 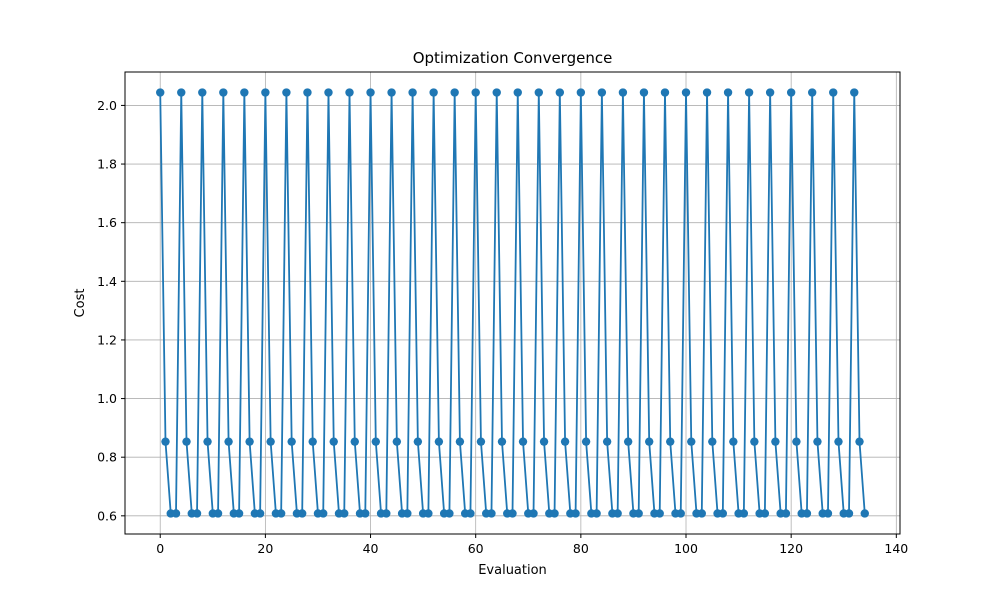 What do you see at coordinates (107, 222) in the screenshot?
I see `y-tick-label: 1.6` at bounding box center [107, 222].